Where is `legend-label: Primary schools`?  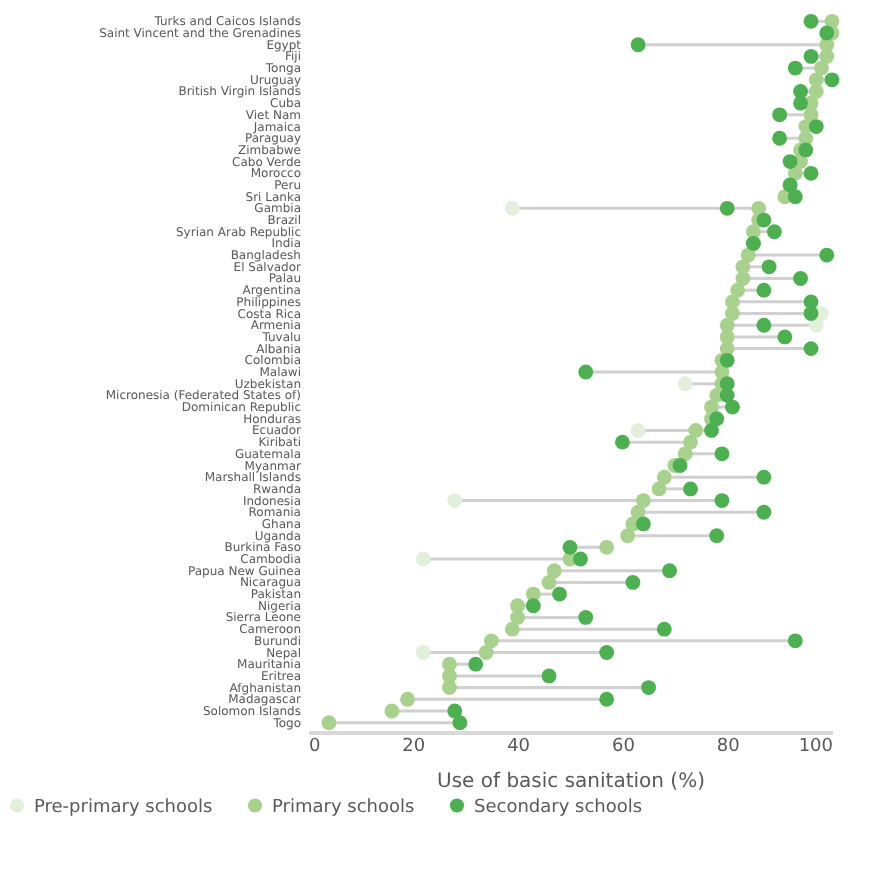
legend-label: Primary schools is located at coordinates (343, 807).